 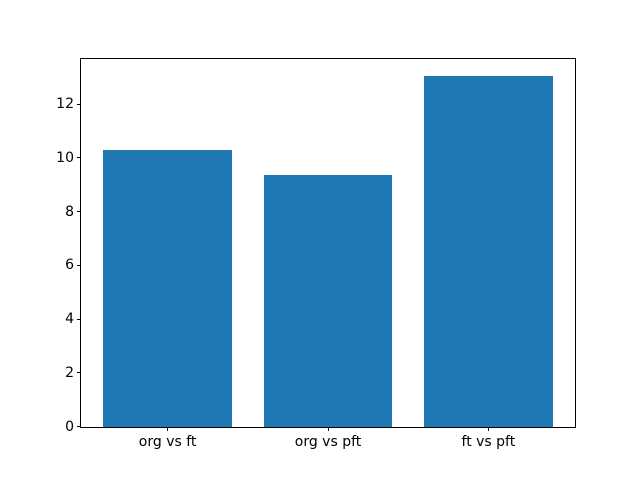 What do you see at coordinates (69, 319) in the screenshot?
I see `y-tick-label: 4` at bounding box center [69, 319].